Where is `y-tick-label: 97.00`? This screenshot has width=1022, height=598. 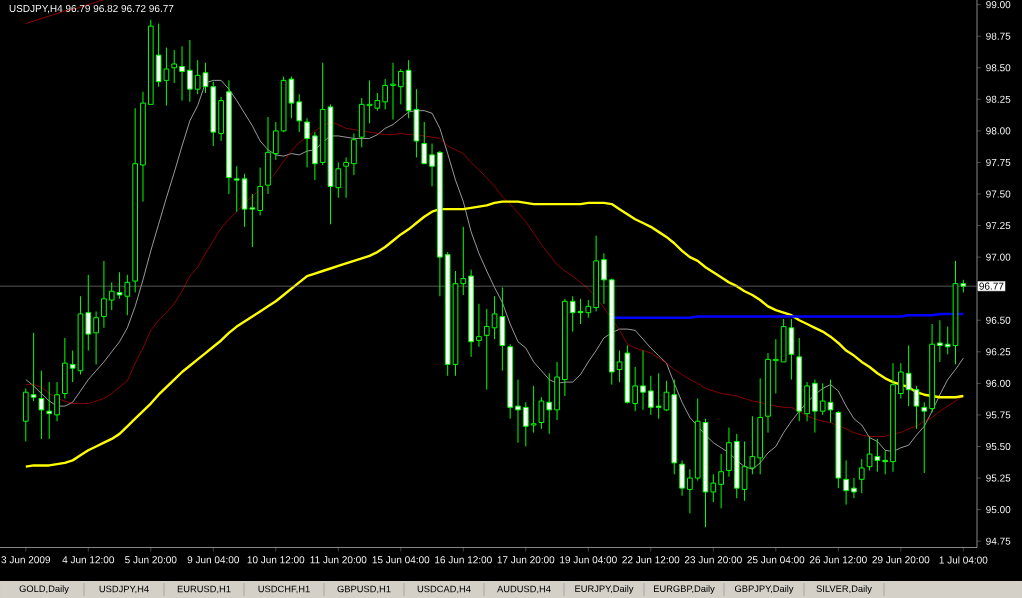
y-tick-label: 97.00 is located at coordinates (998, 257).